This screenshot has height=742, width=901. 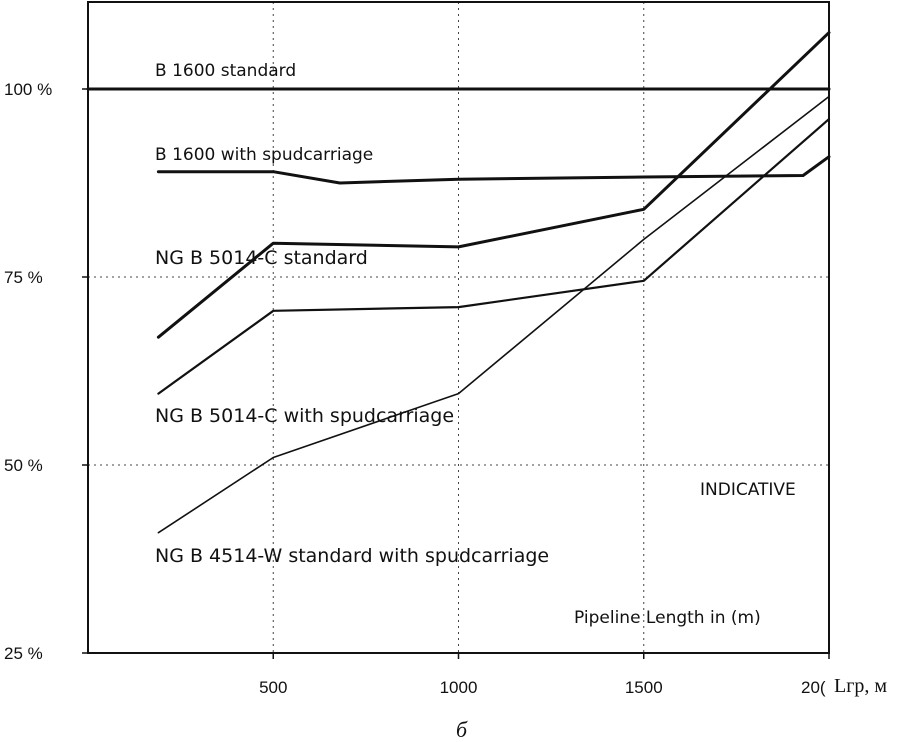 What do you see at coordinates (352, 556) in the screenshot?
I see `series-label-ng-b4514w-standard-spudcarriage: NG B 4514-W standard with spudcarriage` at bounding box center [352, 556].